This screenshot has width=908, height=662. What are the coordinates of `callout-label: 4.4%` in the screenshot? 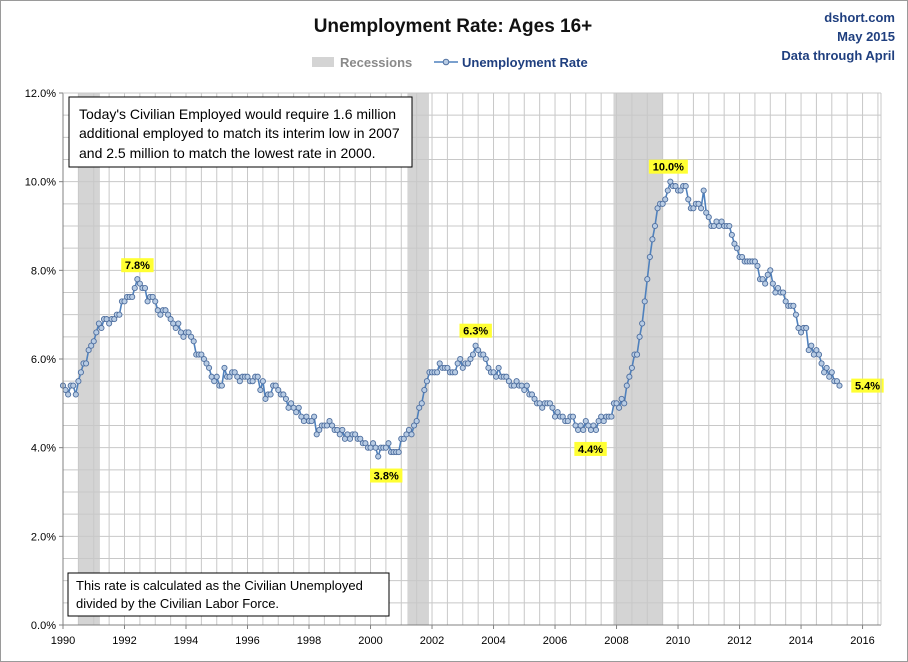 It's located at (590, 450).